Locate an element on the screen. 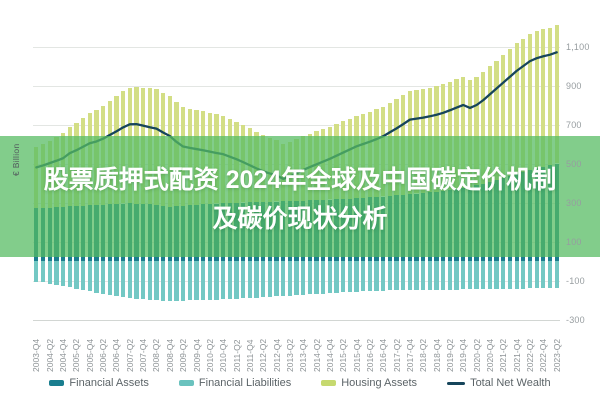  x-tick-2019-Q2: 2019-Q2 is located at coordinates (449, 355).